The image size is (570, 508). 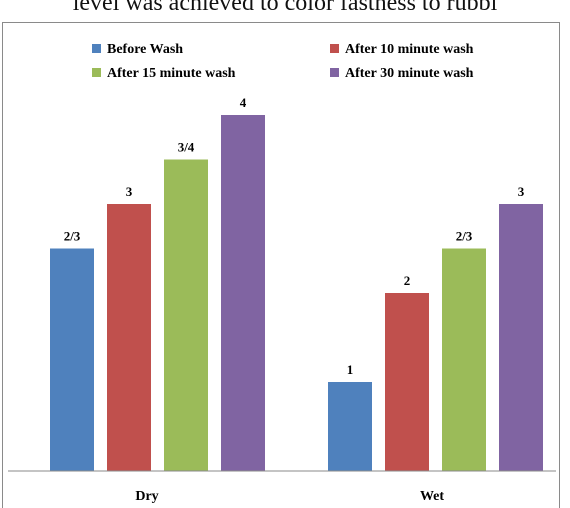 What do you see at coordinates (409, 49) in the screenshot?
I see `legend-entry: After 10 minute wash` at bounding box center [409, 49].